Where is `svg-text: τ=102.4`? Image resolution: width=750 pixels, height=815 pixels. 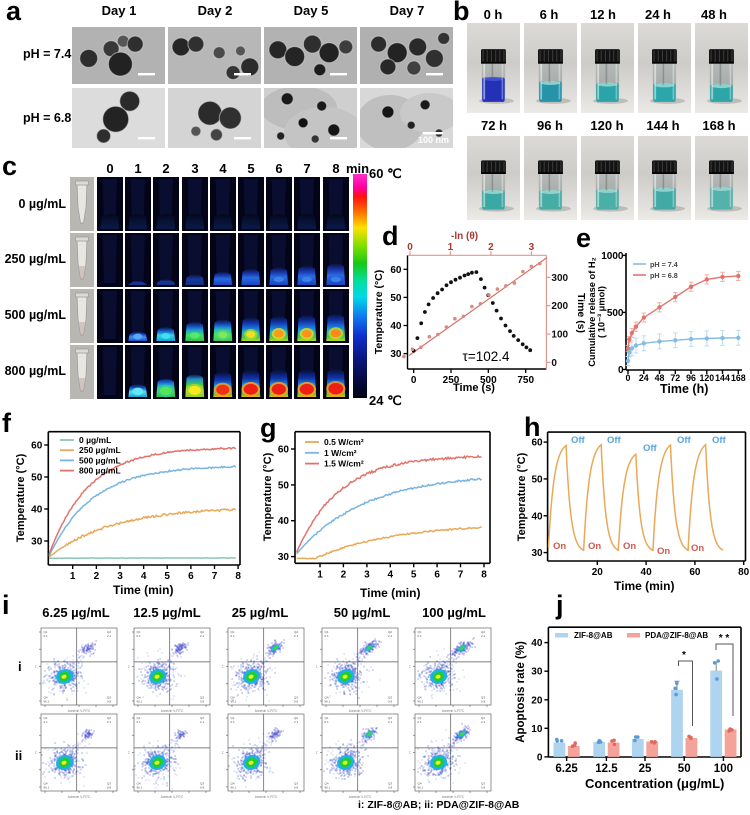
svg-text: τ=102.4 is located at coordinates (486, 356).